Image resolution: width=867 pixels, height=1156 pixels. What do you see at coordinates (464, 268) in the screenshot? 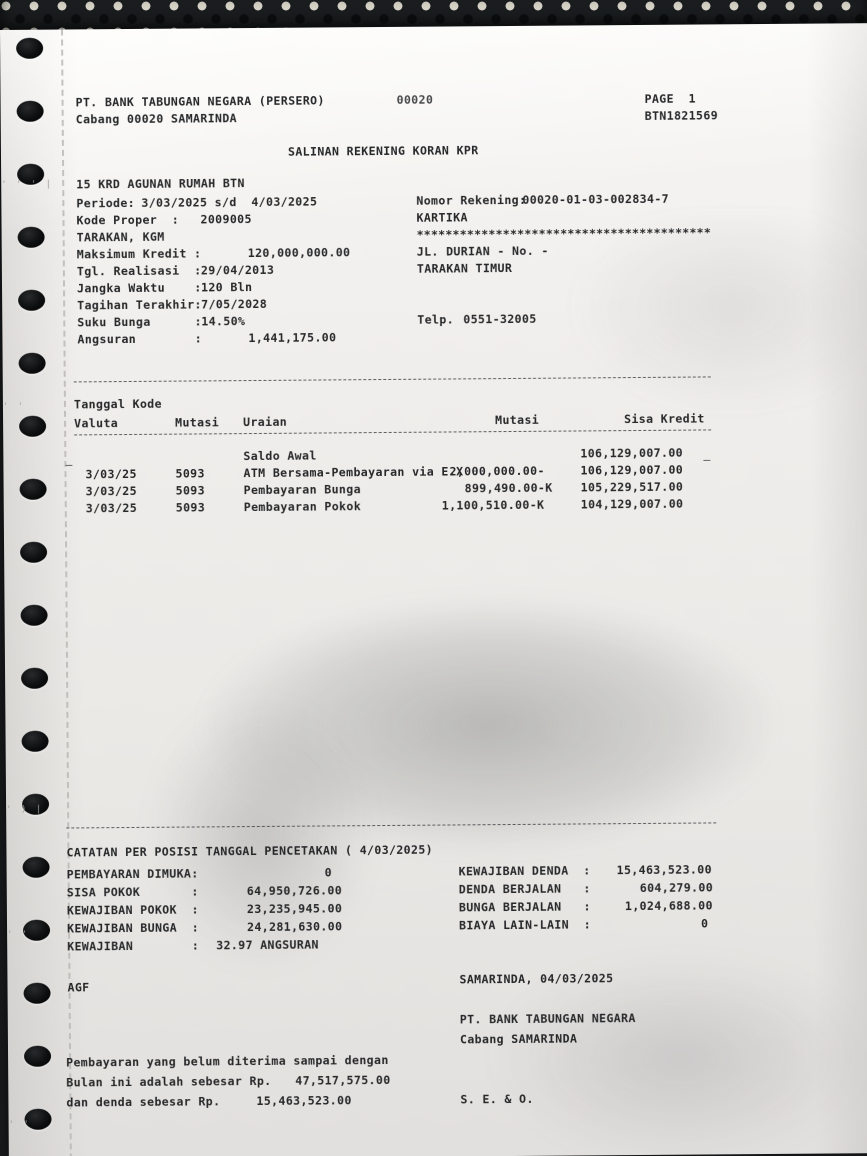
I see `address-line-2: TARAKAN TIMUR` at bounding box center [464, 268].